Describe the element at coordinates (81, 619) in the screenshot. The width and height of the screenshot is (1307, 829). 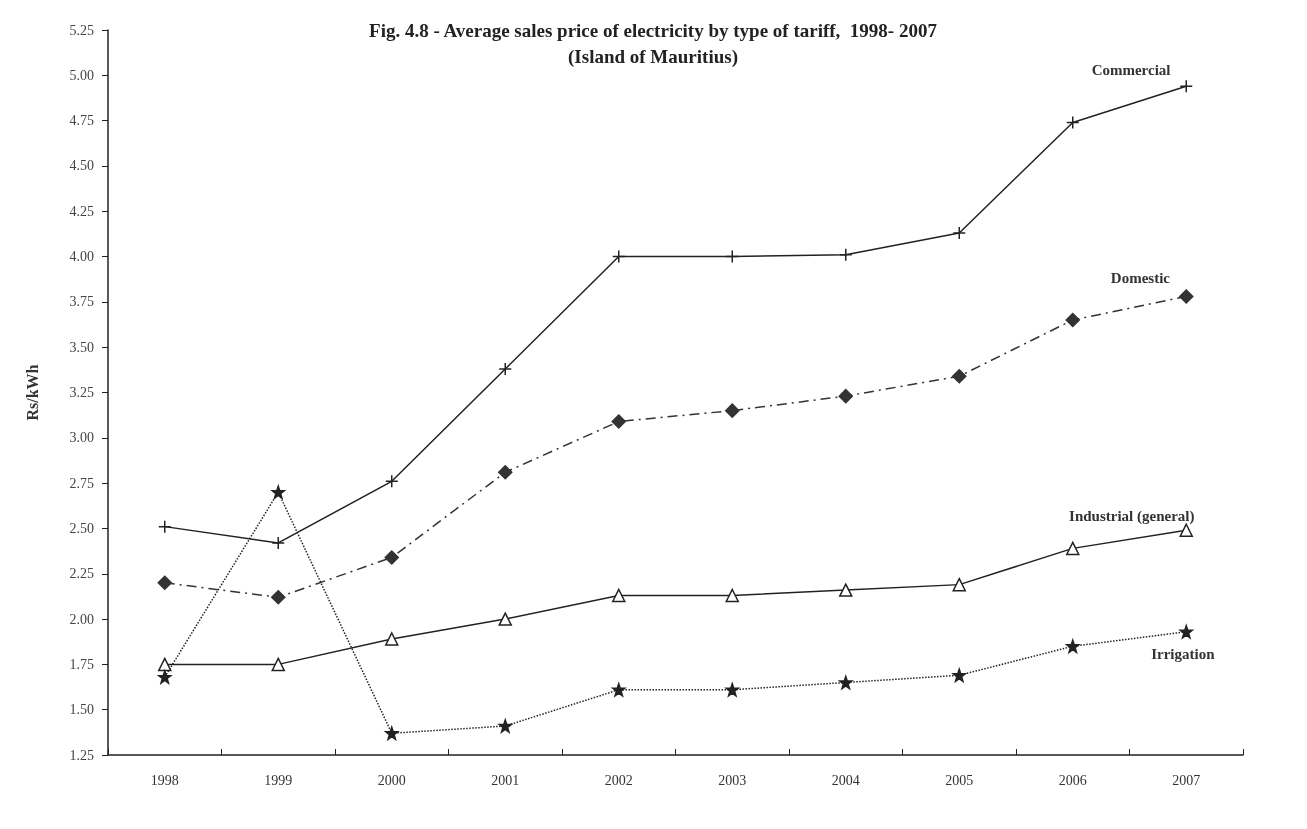
I see `y-tick-label: 2.00` at that location.